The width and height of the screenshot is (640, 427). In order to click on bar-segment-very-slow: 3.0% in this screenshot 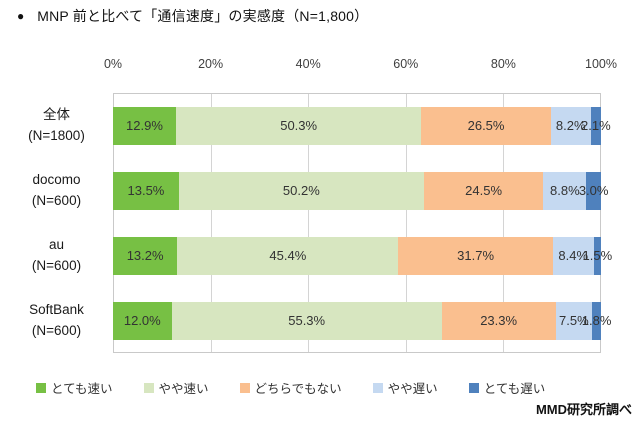, I will do `click(593, 190)`.